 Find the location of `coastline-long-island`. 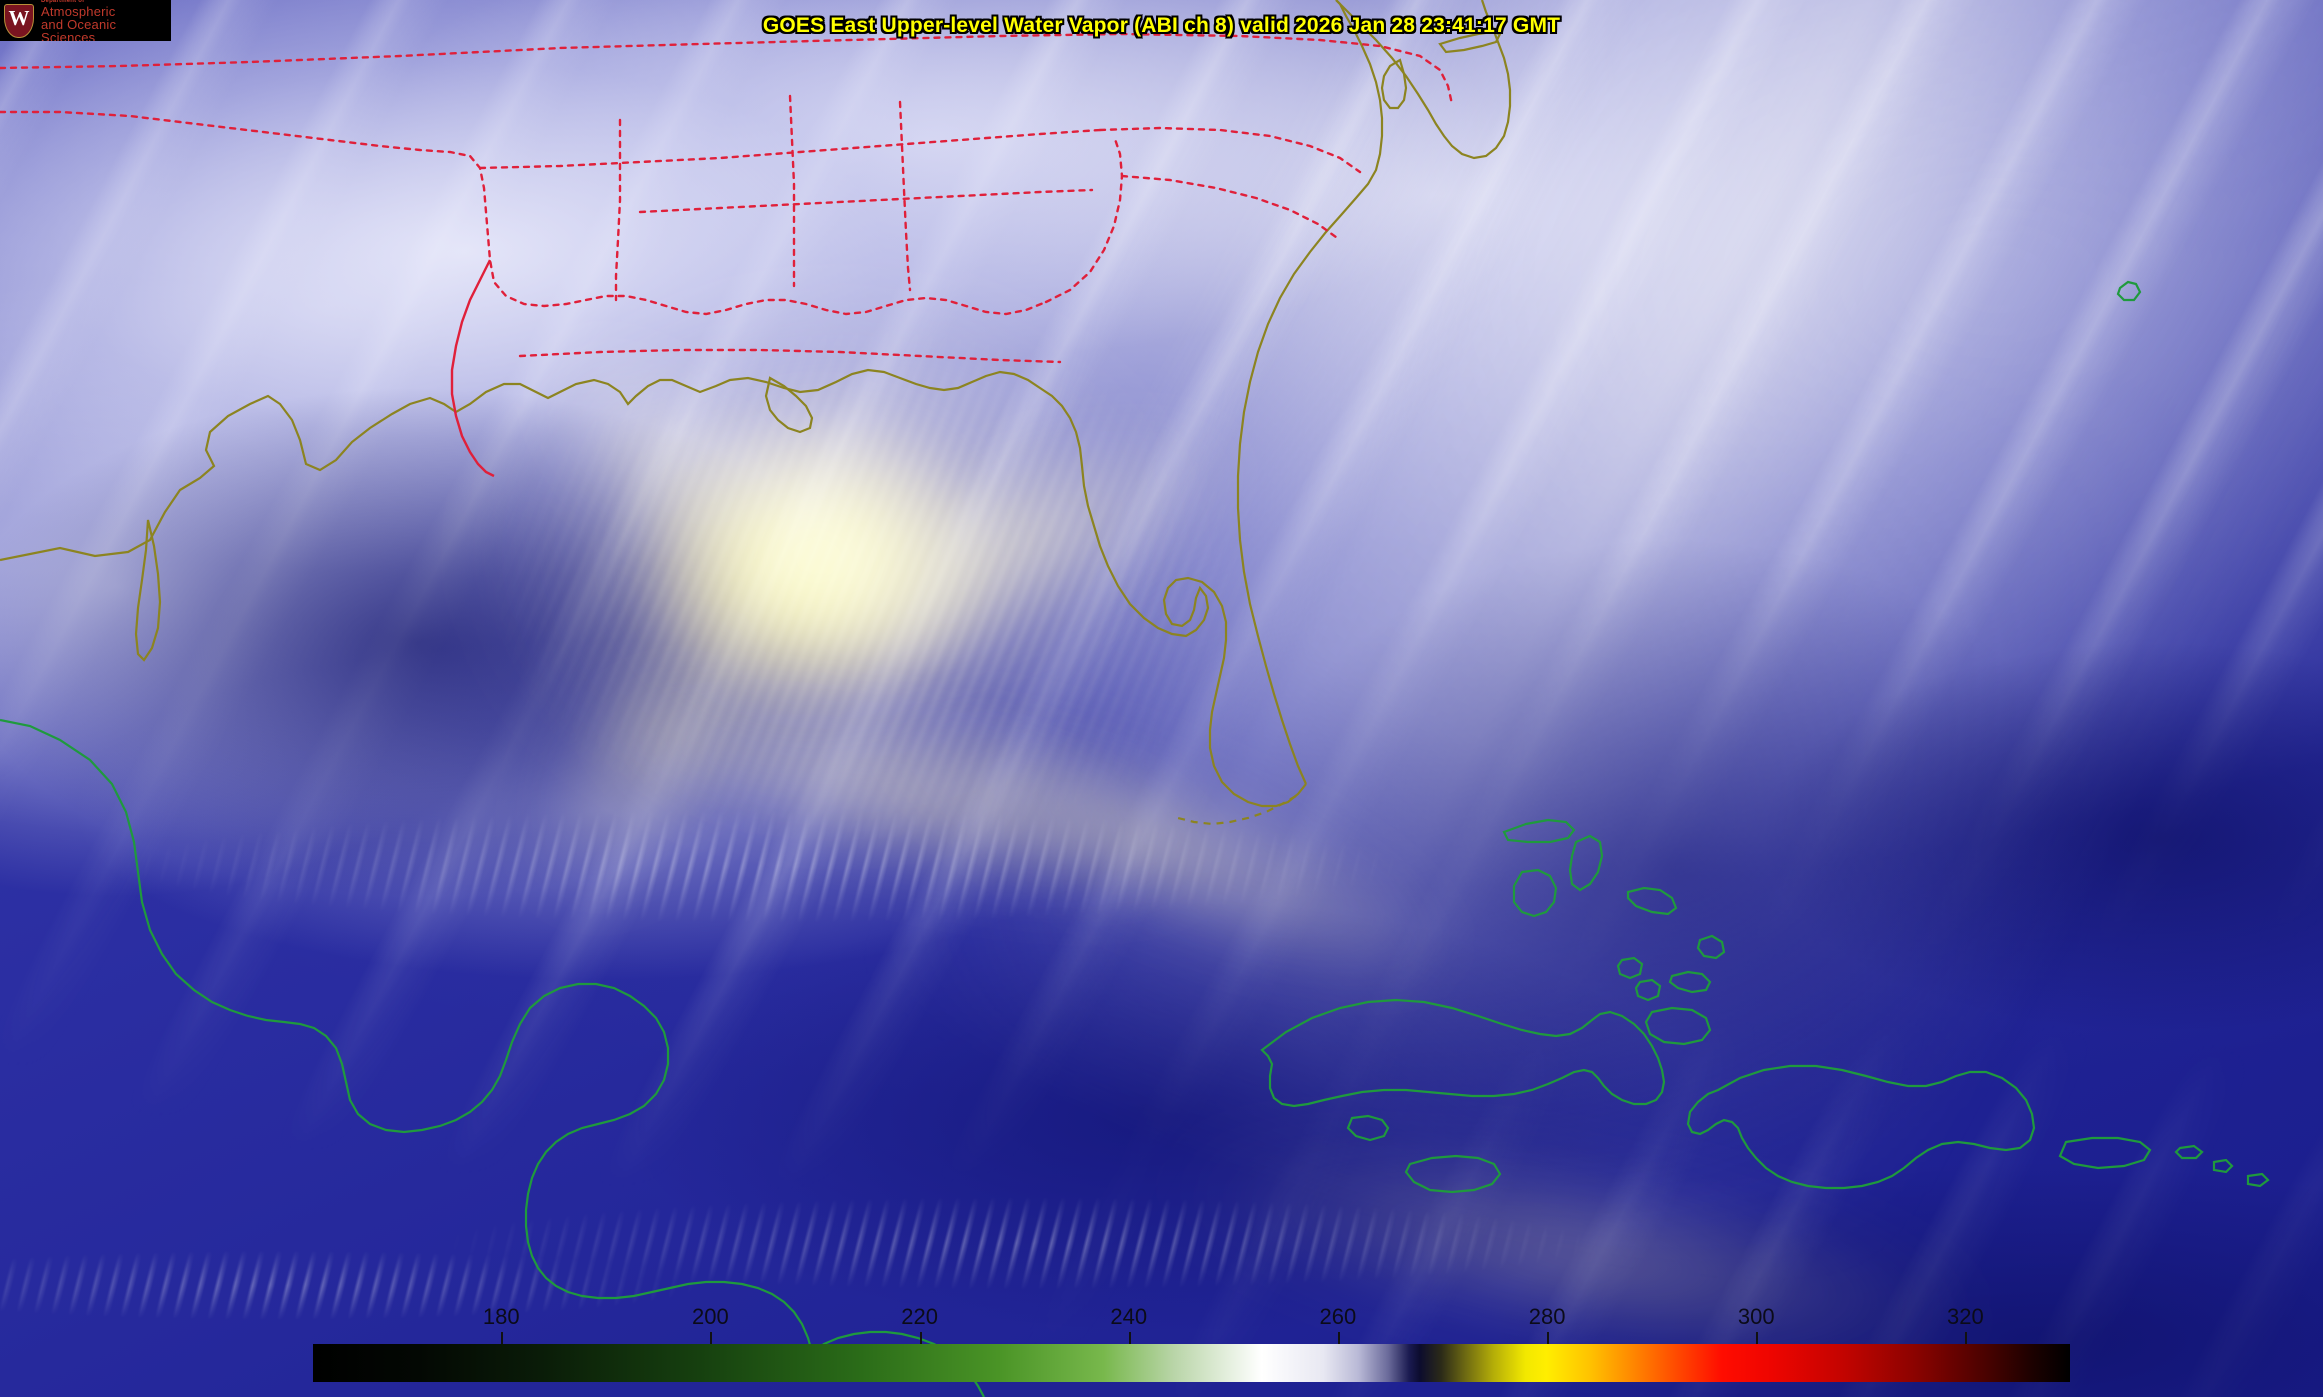

coastline-long-island is located at coordinates (1470, 42).